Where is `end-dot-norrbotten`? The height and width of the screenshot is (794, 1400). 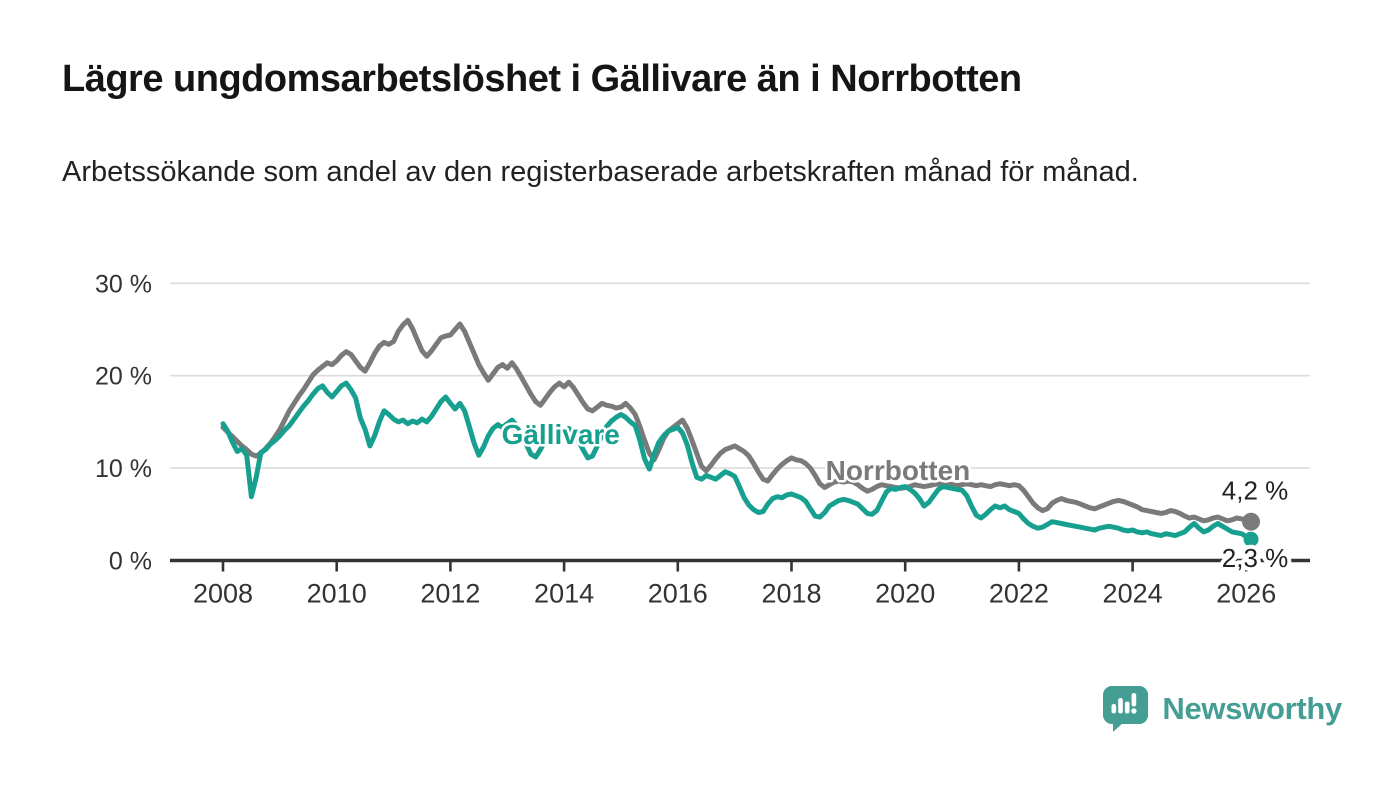
end-dot-norrbotten is located at coordinates (1251, 521).